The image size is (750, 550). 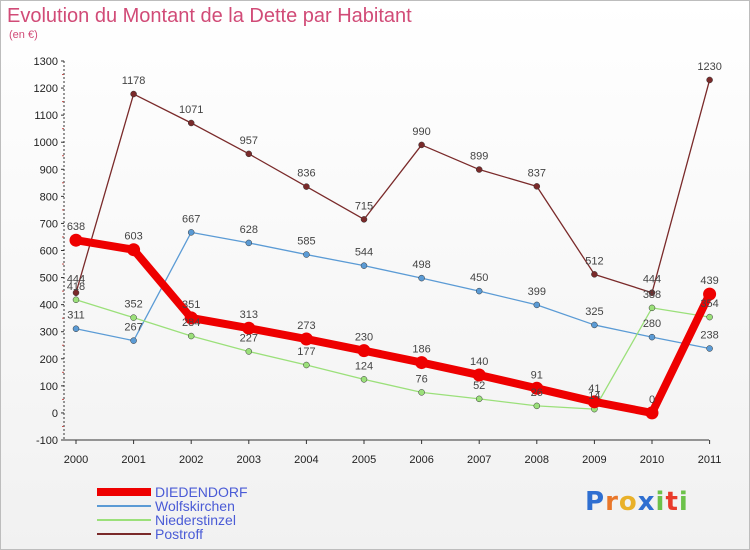 I want to click on data-label: 41, so click(x=594, y=389).